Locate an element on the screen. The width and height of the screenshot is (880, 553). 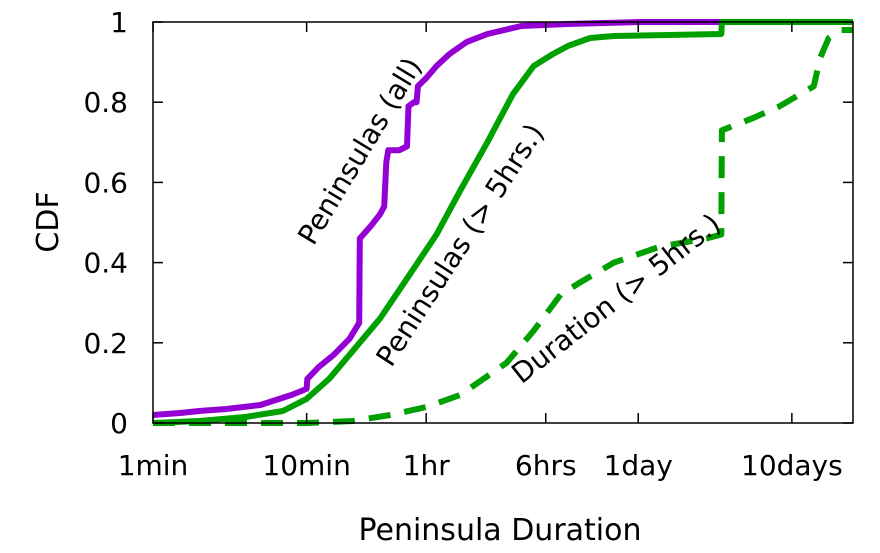
y-tick-label: 1 is located at coordinates (119, 22).